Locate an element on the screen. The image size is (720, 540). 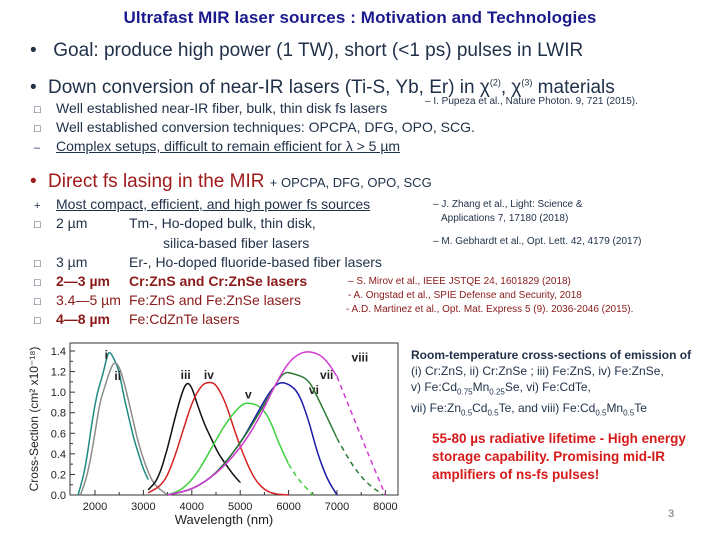
sub-item-4-8um: □ 4—8 µm Fe:CdZnTe lasers is located at coordinates (136, 319).